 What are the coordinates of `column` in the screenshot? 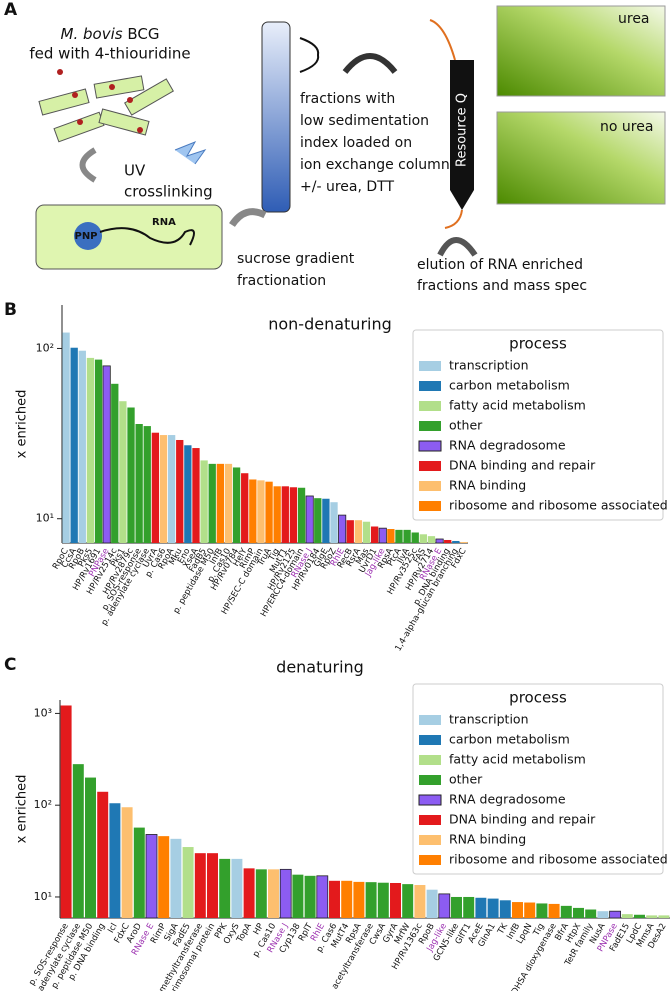 It's located at (462, 135).